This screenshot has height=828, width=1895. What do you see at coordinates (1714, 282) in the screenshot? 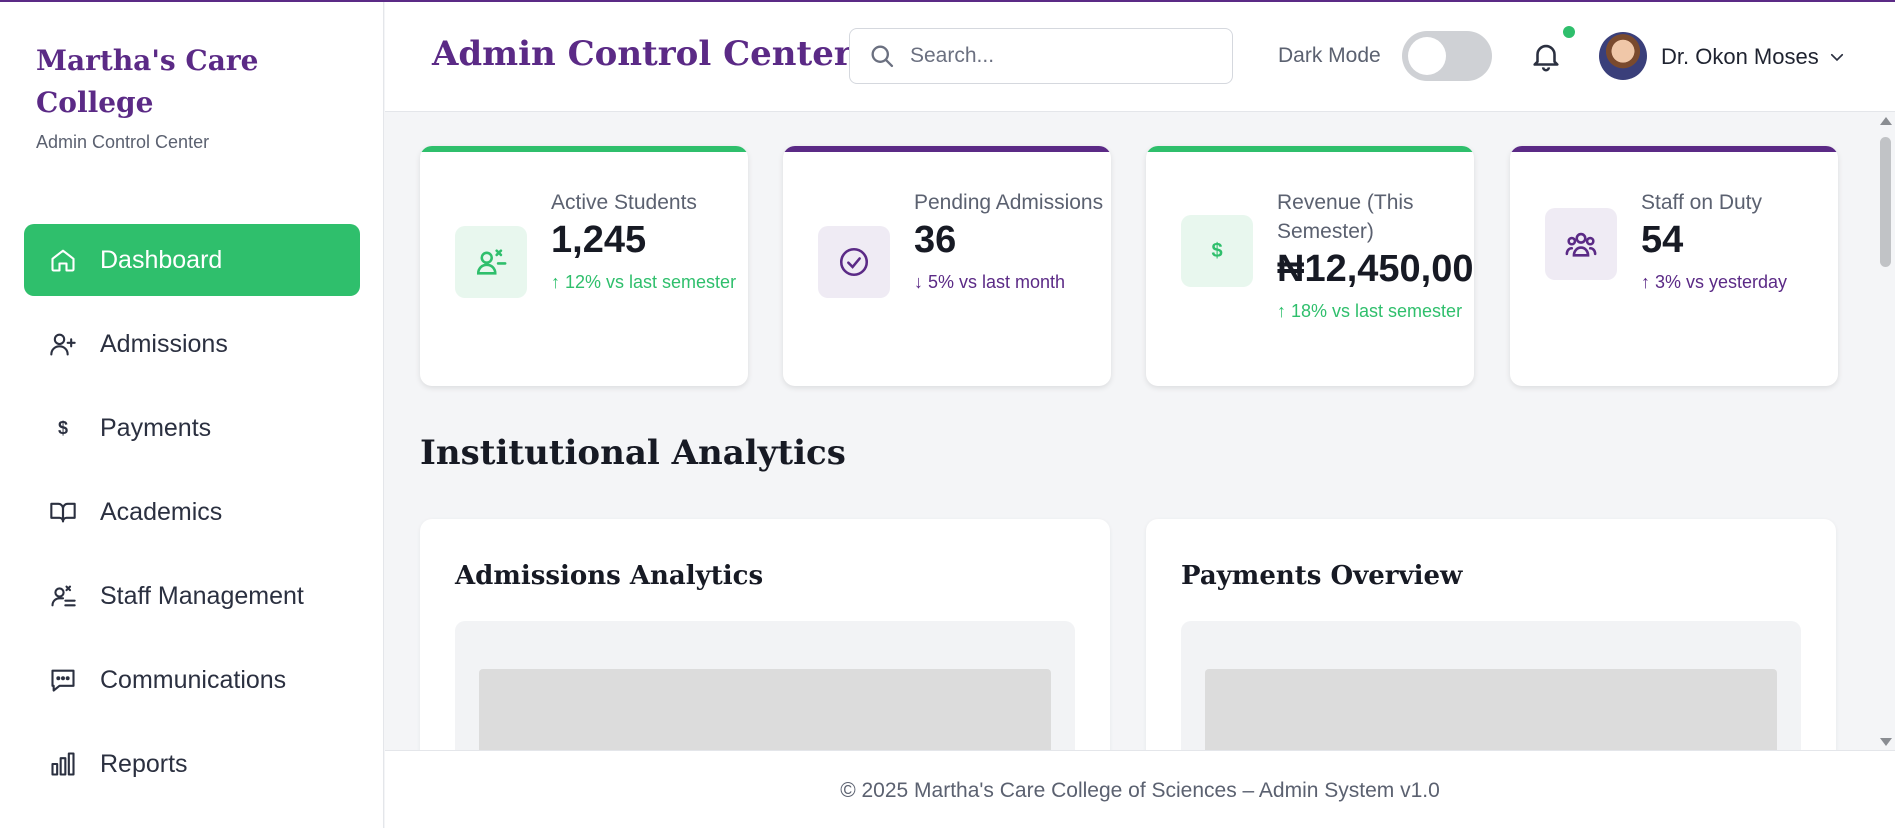
I see `stat-change: ↑ 3% vs yesterday` at bounding box center [1714, 282].